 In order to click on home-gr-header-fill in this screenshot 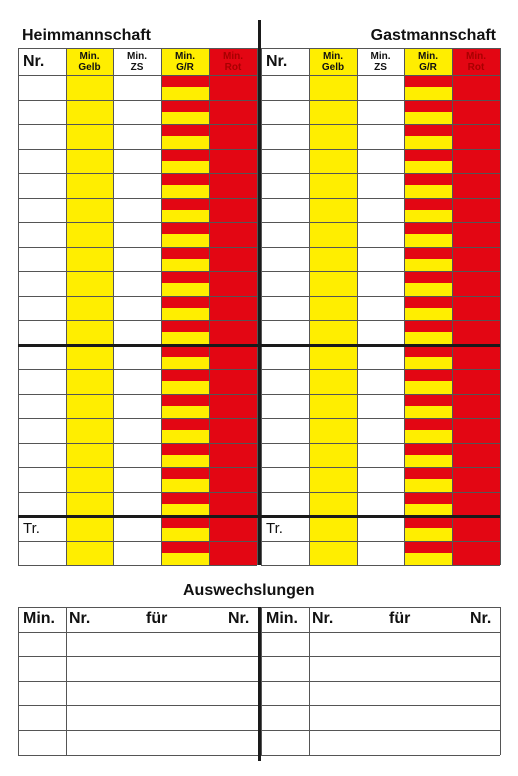, I will do `click(185, 61)`.